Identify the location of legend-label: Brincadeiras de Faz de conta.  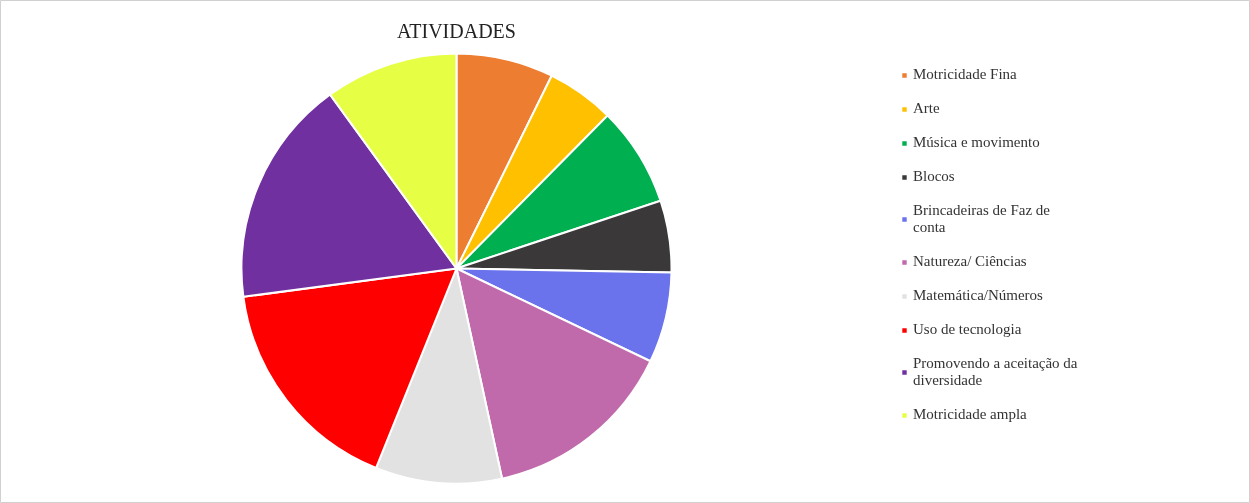
(982, 219).